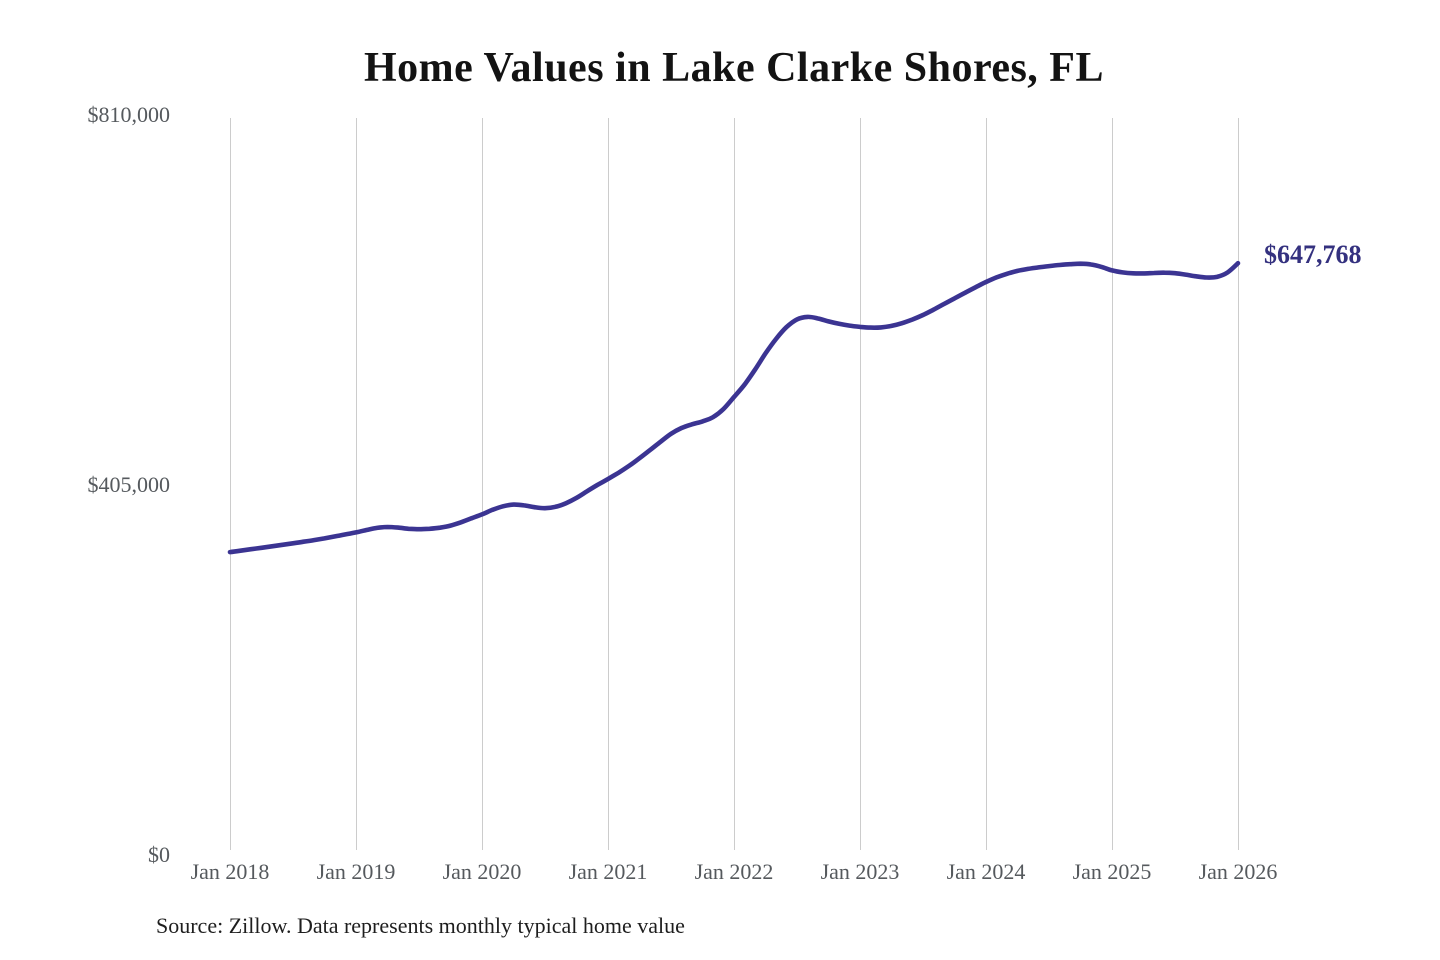 The image size is (1440, 960). I want to click on x-axis-tick-jan-2025: Jan 2025, so click(1112, 871).